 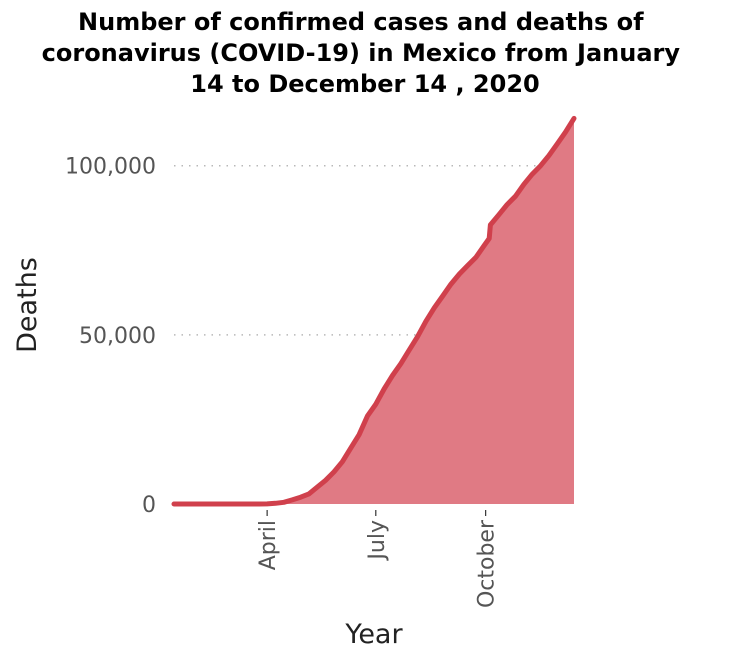 What do you see at coordinates (364, 84) in the screenshot?
I see `chart-title-line-3: 14 to December 14 , 2020` at bounding box center [364, 84].